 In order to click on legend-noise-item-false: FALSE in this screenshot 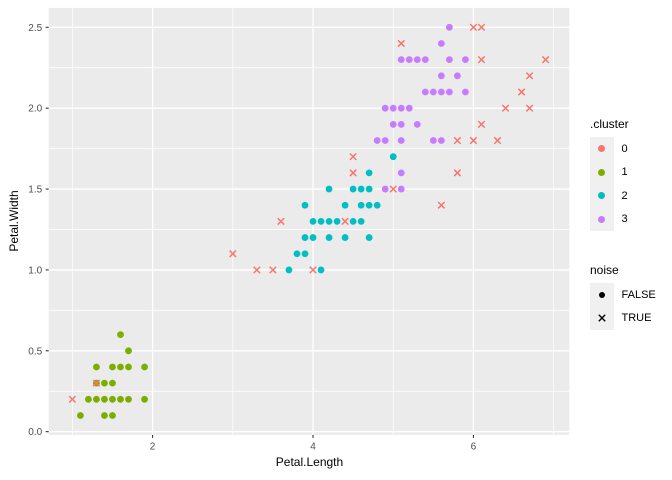, I will do `click(623, 295)`.